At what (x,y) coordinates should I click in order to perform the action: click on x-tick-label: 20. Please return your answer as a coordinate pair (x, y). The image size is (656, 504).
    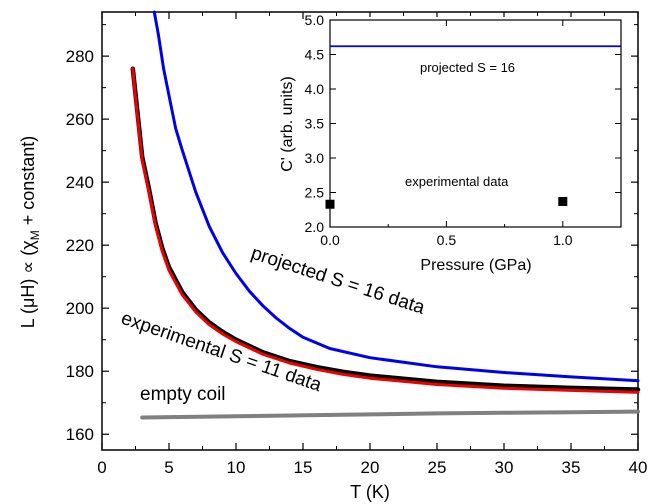
    Looking at the image, I should click on (370, 467).